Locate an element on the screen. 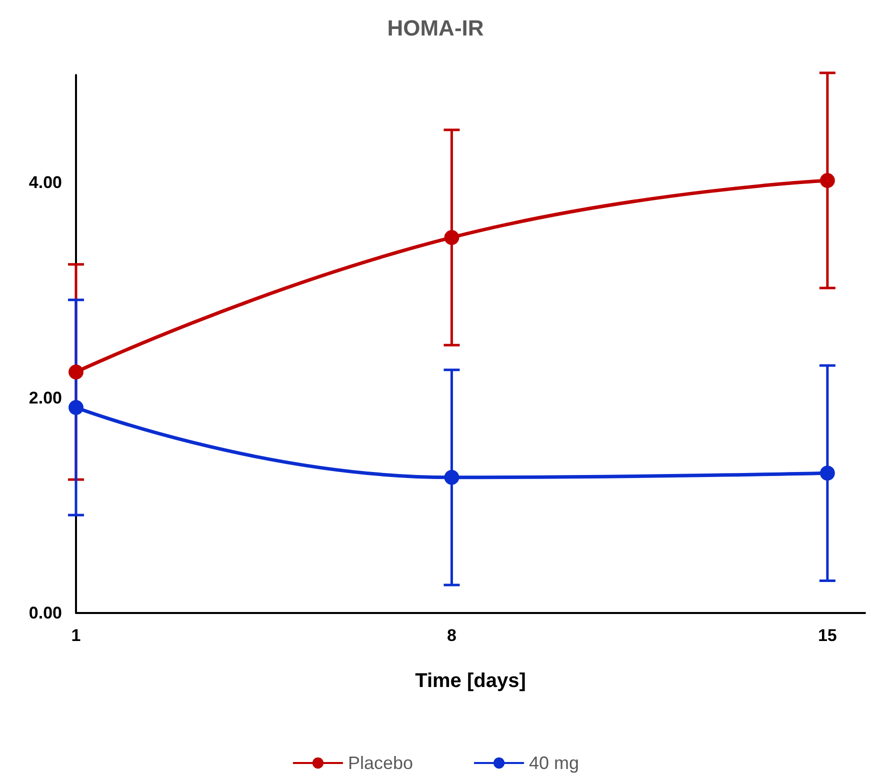 Image resolution: width=871 pixels, height=777 pixels. y-tick-label: 2.00 is located at coordinates (45, 398).